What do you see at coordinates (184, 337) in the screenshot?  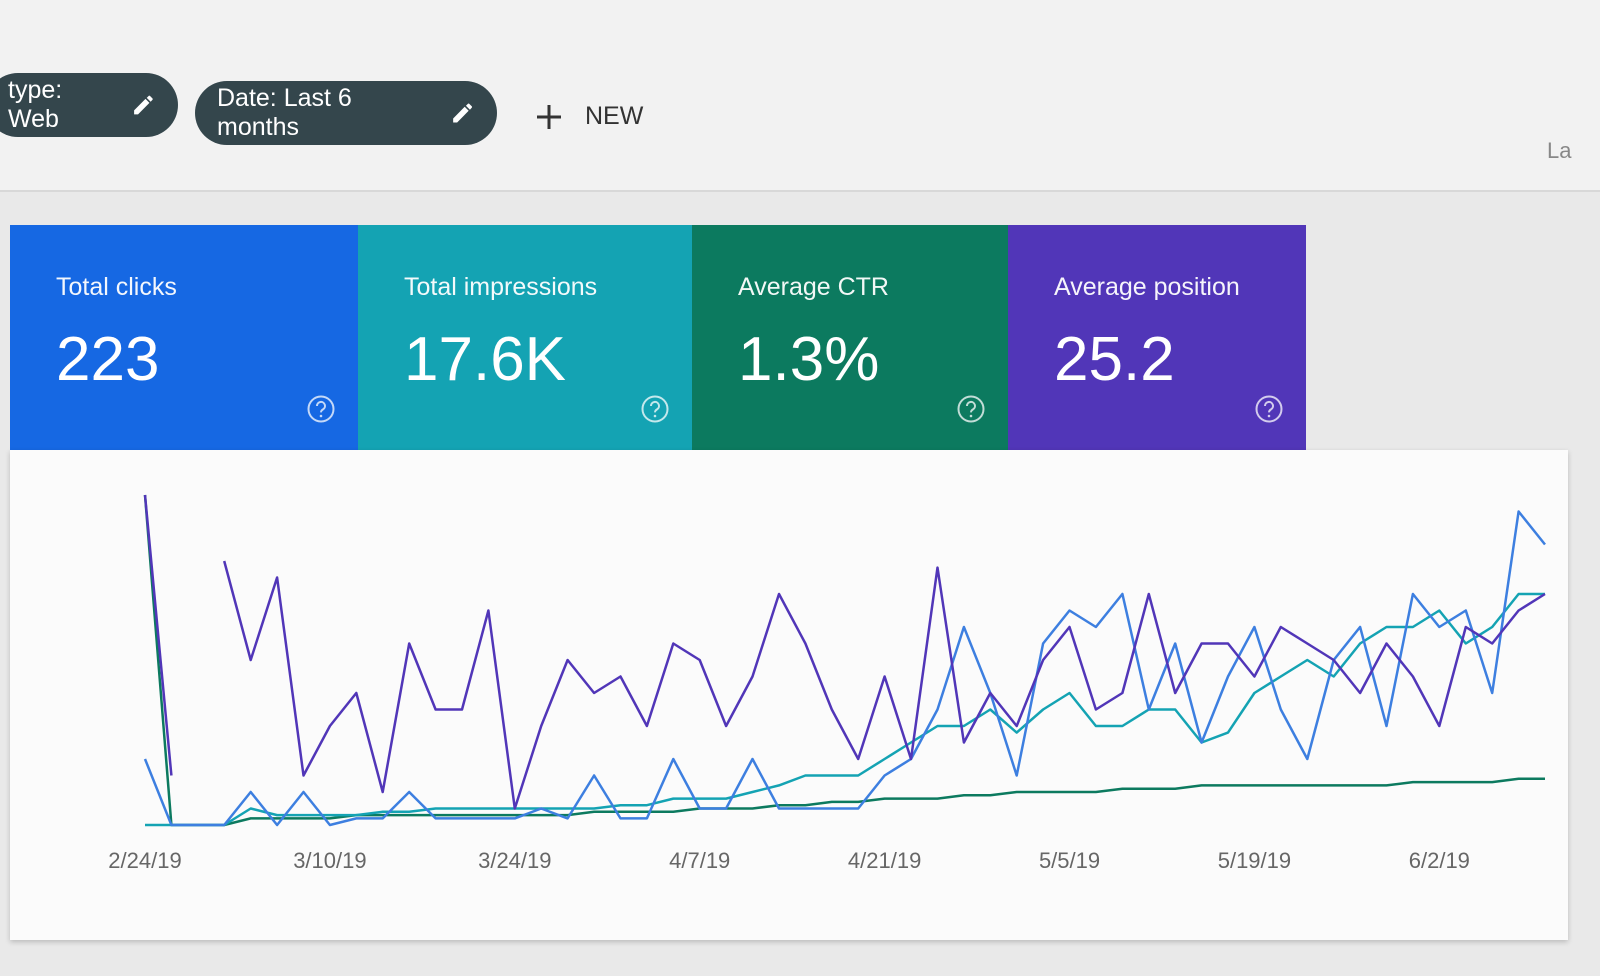 I see `metric-card: Total clicks 223` at bounding box center [184, 337].